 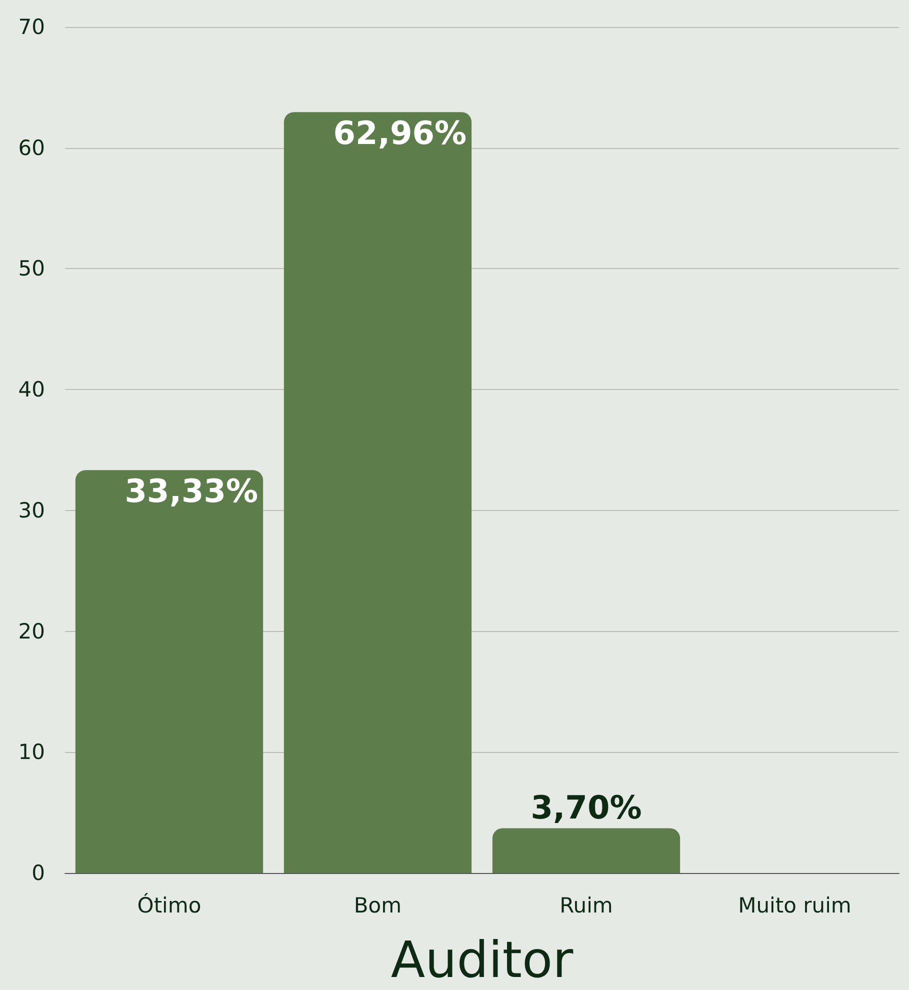 What do you see at coordinates (378, 906) in the screenshot?
I see `x-tick-label: Bom` at bounding box center [378, 906].